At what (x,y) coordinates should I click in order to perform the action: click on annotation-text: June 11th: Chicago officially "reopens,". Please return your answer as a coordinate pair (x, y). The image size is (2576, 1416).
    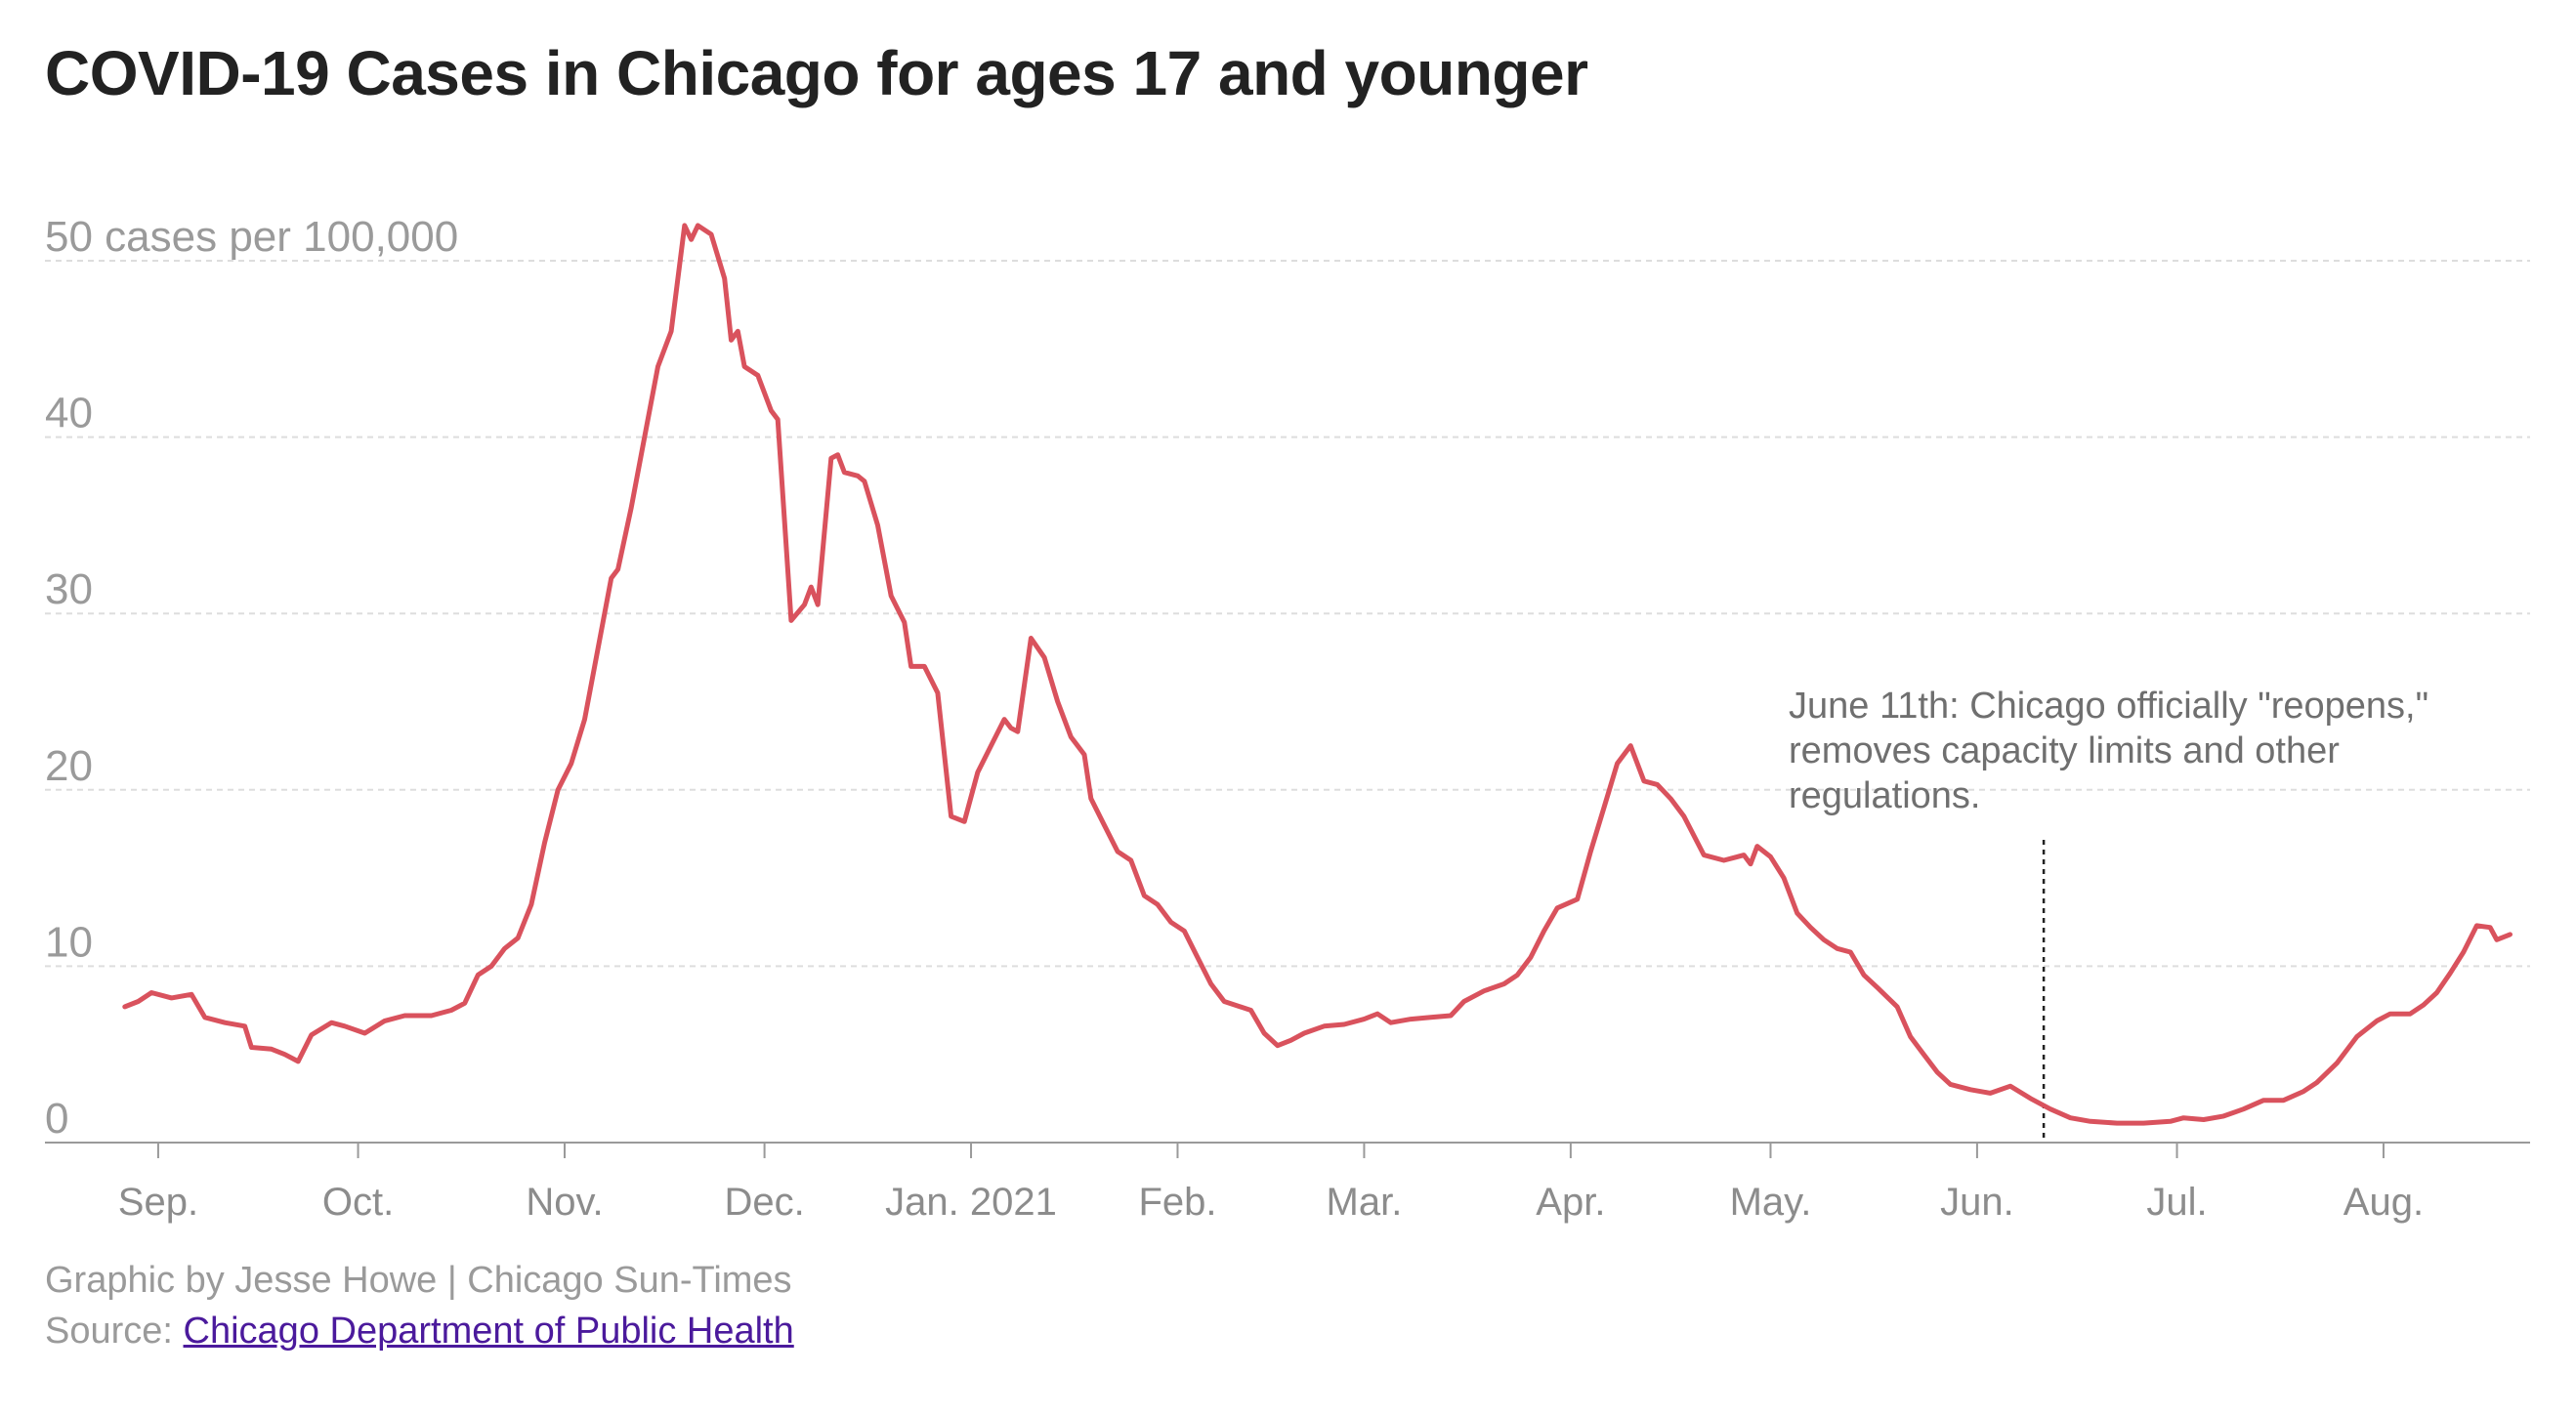
    Looking at the image, I should click on (2108, 707).